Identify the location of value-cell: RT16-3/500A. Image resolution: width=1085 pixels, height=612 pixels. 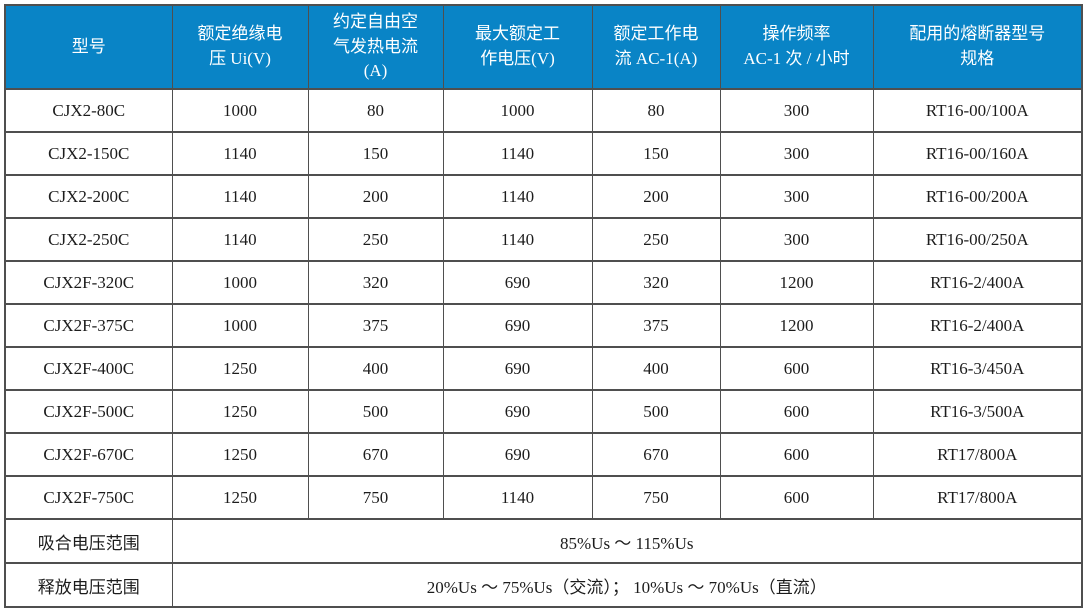
(977, 411).